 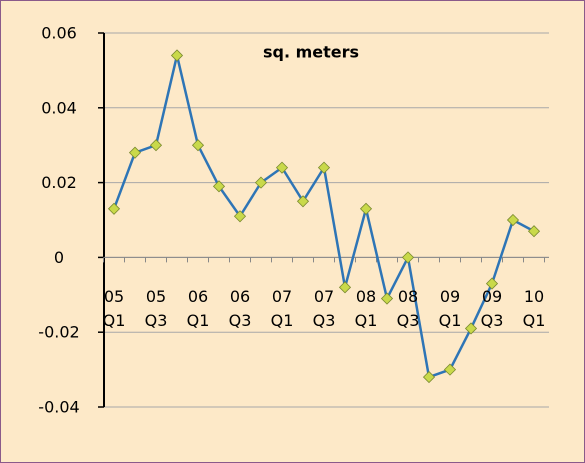 I want to click on y-tick-label: -0.04, so click(x=58, y=407).